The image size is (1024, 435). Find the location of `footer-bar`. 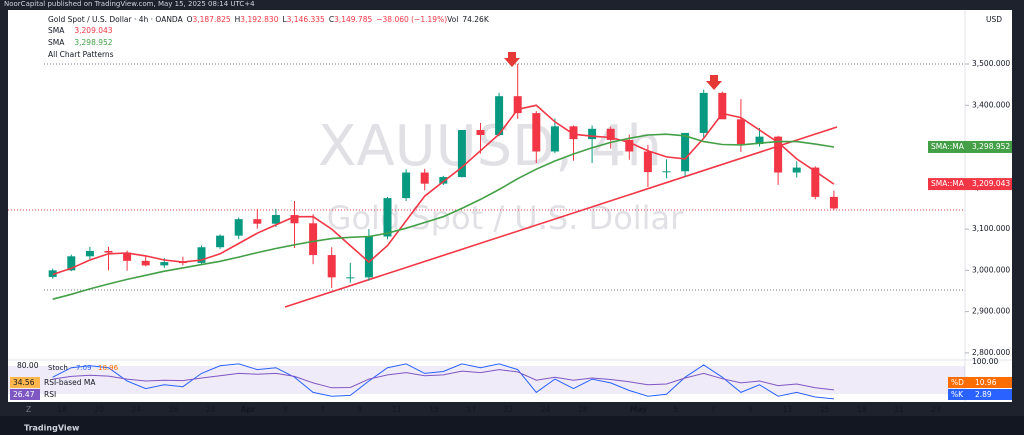

footer-bar is located at coordinates (512, 425).